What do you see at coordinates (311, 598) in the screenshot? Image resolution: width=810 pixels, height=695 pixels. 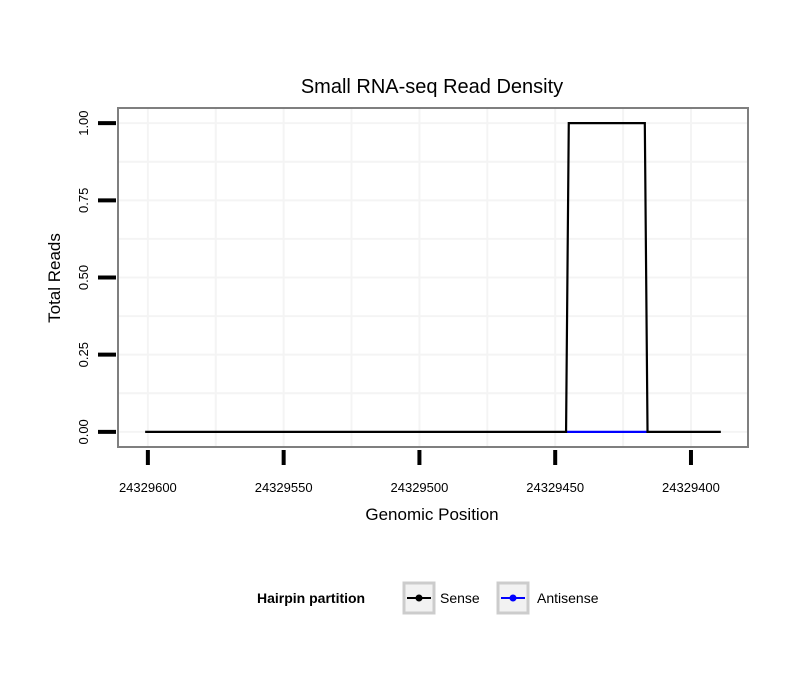 I see `legend-title: Hairpin partition` at bounding box center [311, 598].